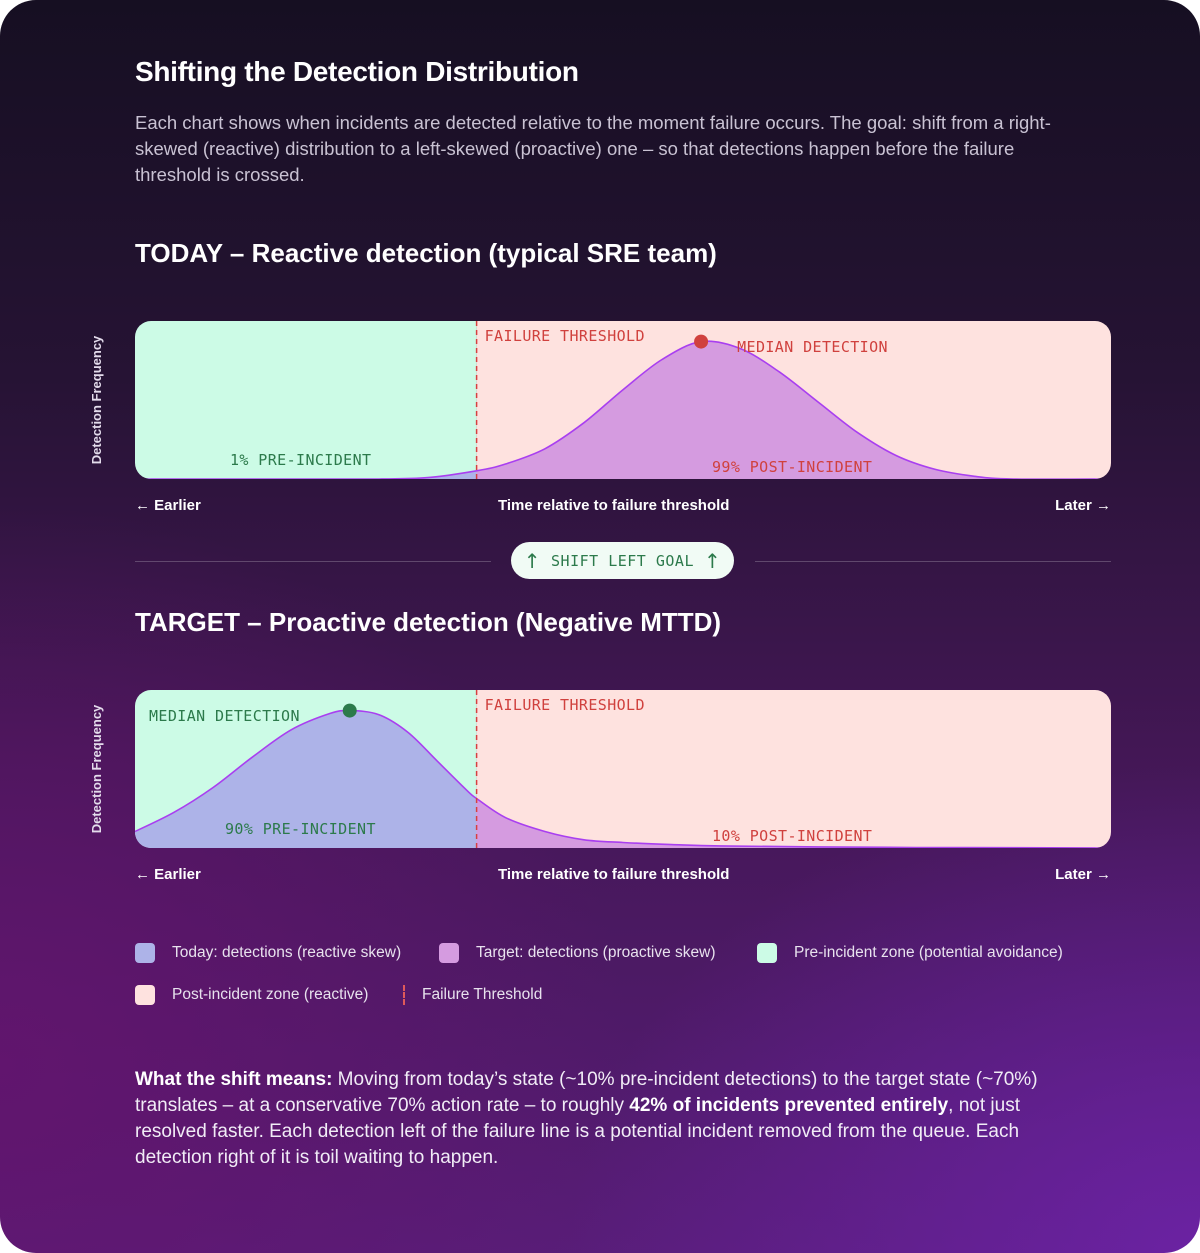 The width and height of the screenshot is (1200, 1253). I want to click on today-area-post-threshold, so click(793, 410).